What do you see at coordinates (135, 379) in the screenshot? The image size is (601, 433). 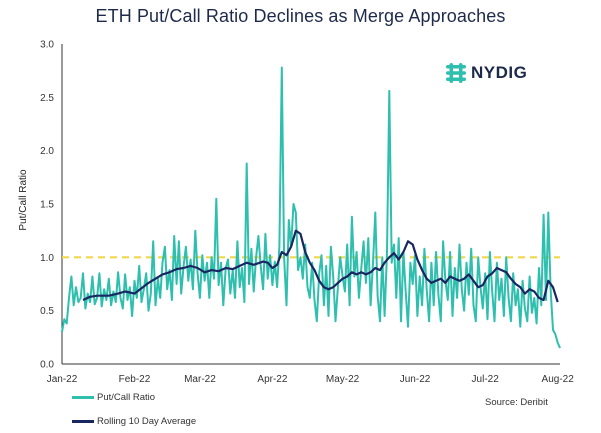 I see `x-tick-label: Feb-22` at bounding box center [135, 379].